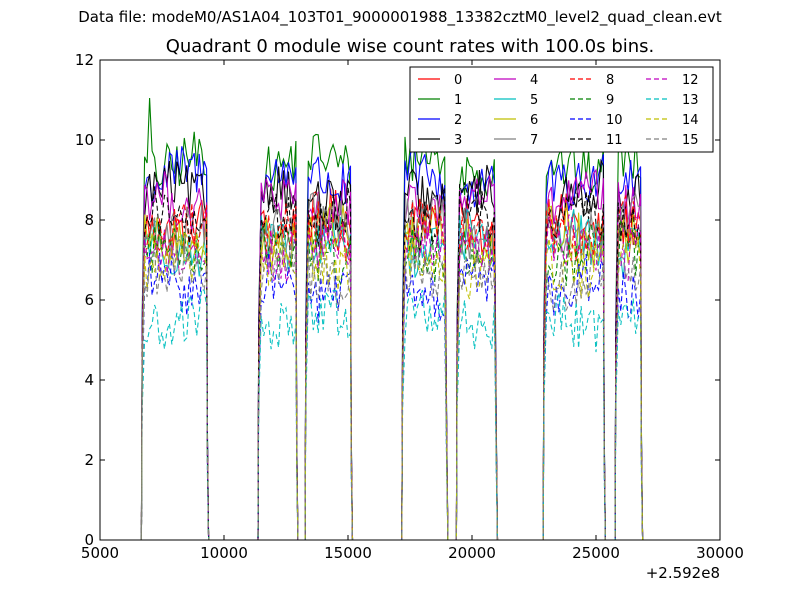 The width and height of the screenshot is (800, 600). What do you see at coordinates (89, 300) in the screenshot?
I see `y-tick-label: 6` at bounding box center [89, 300].